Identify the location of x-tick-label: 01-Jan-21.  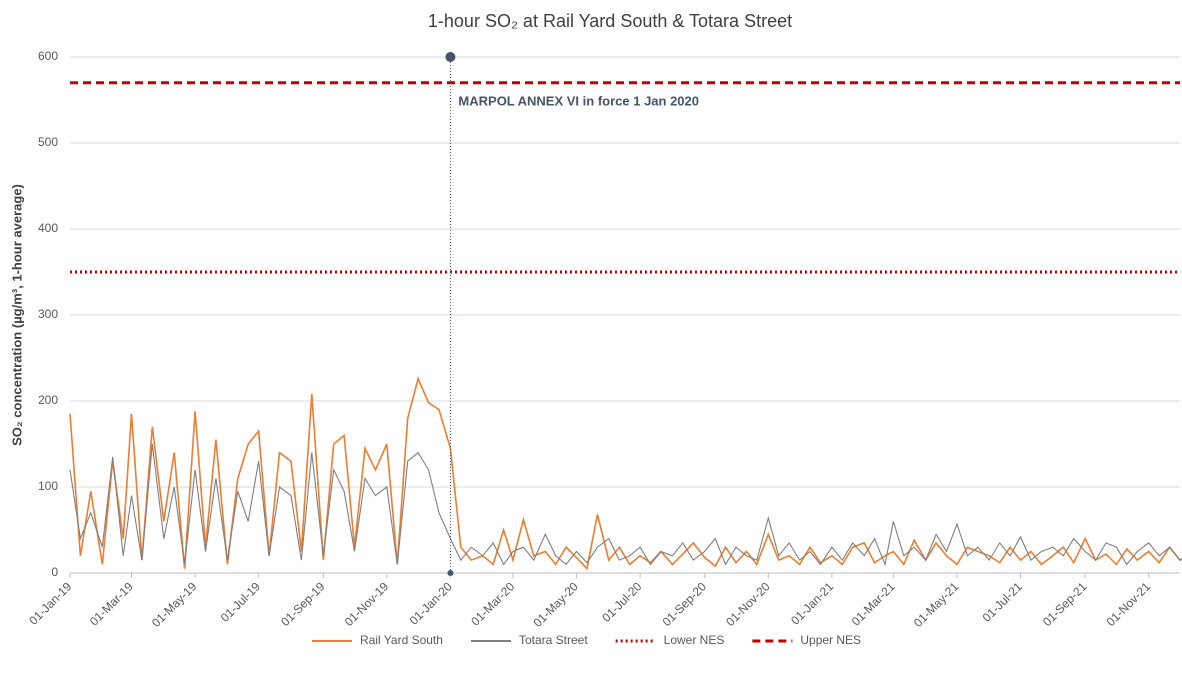
(812, 603).